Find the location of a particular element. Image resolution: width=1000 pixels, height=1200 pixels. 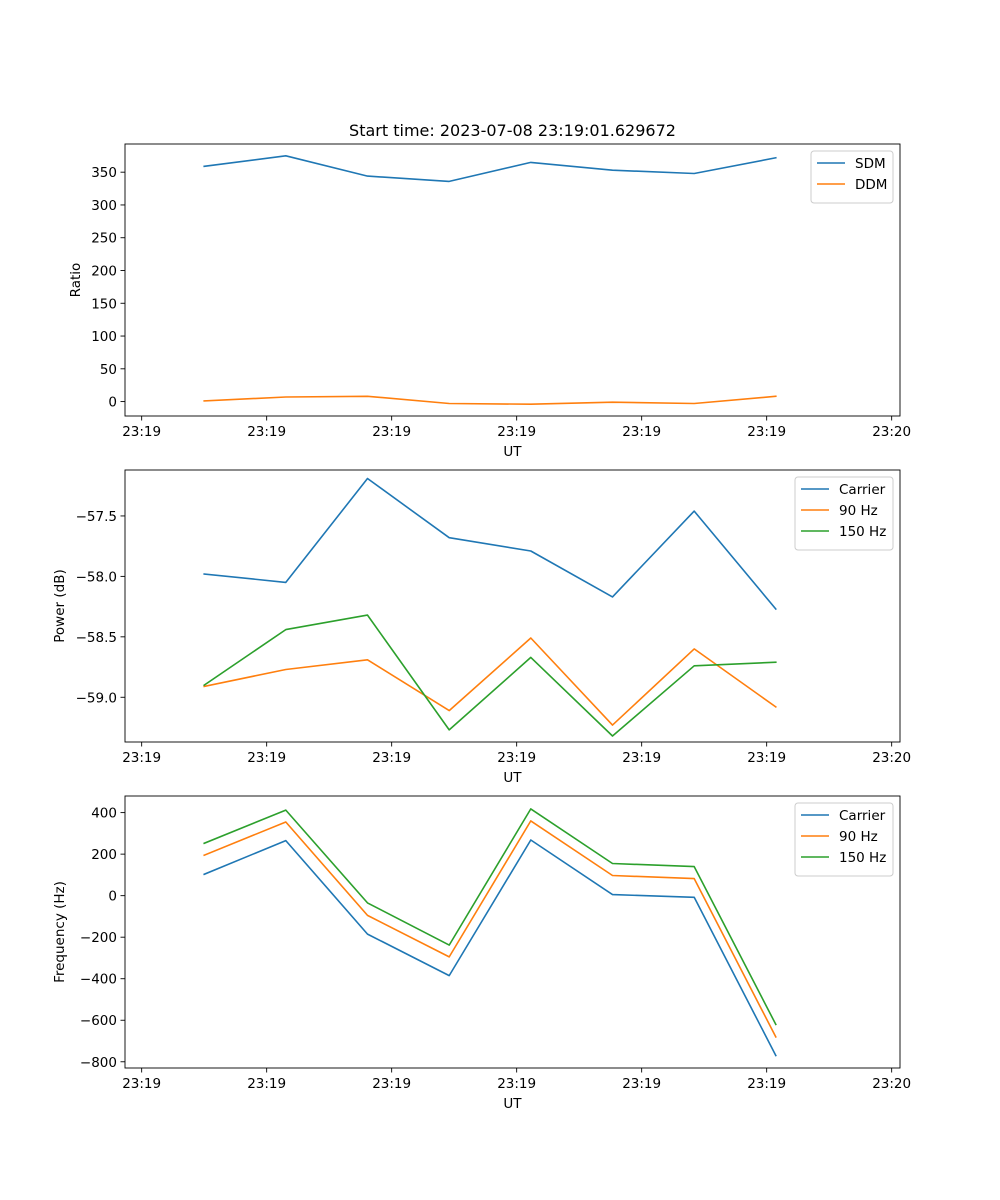

ratio-series-sdm-line is located at coordinates (490, 169).